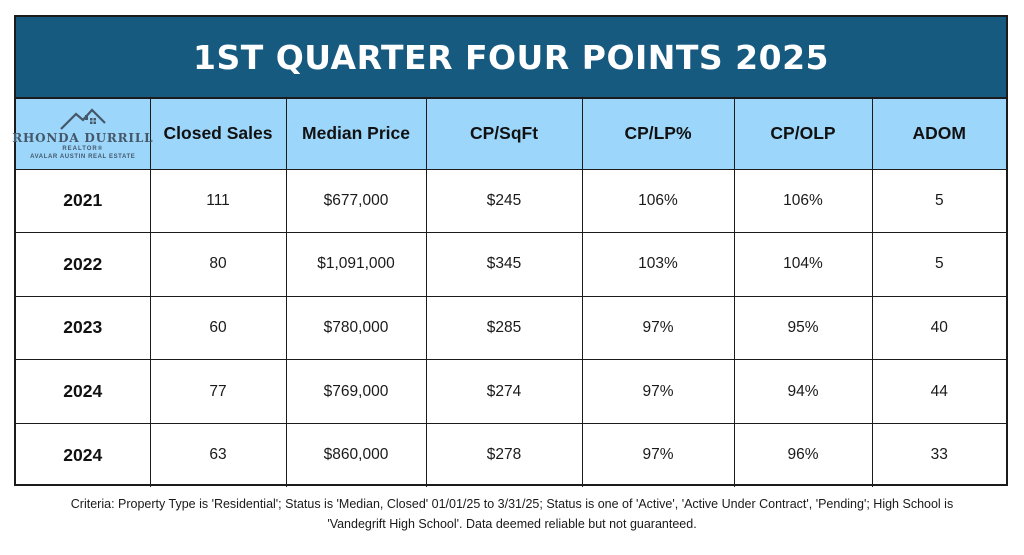  Describe the element at coordinates (83, 156) in the screenshot. I see `logo-brokerage-name: AVALAR AUSTIN REAL ESTATE` at that location.